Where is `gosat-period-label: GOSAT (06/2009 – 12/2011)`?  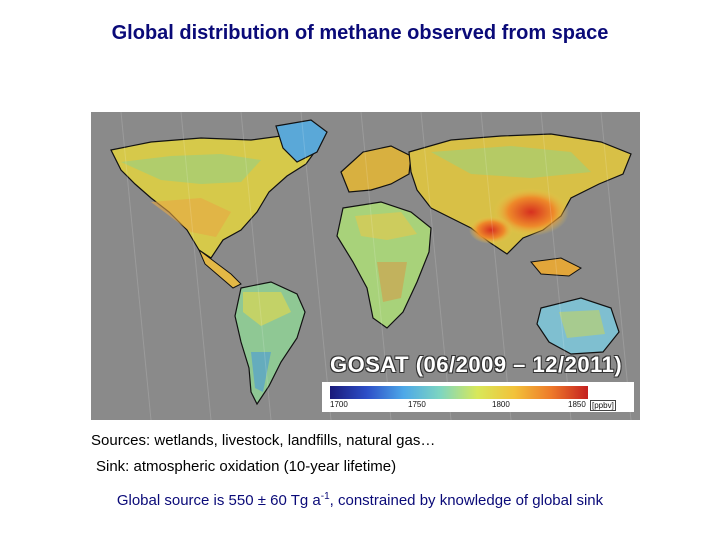 gosat-period-label: GOSAT (06/2009 – 12/2011) is located at coordinates (476, 364).